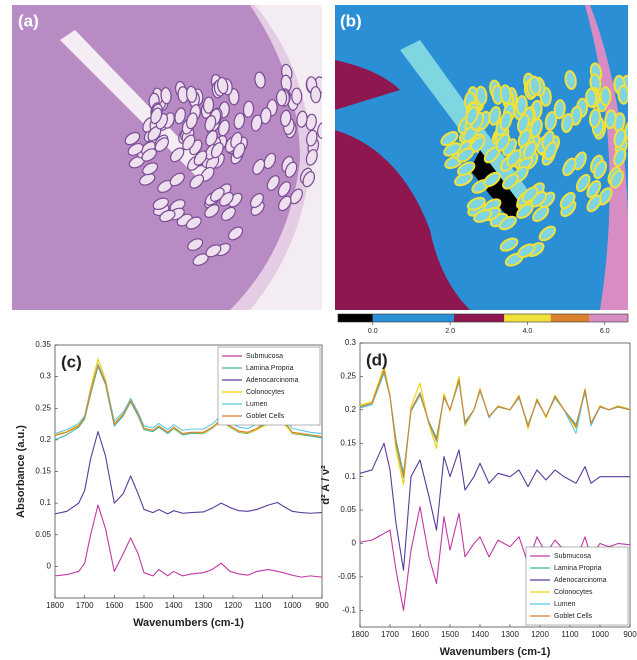 This screenshot has height=660, width=637. Describe the element at coordinates (480, 634) in the screenshot. I see `x-tick-label: 1400` at that location.